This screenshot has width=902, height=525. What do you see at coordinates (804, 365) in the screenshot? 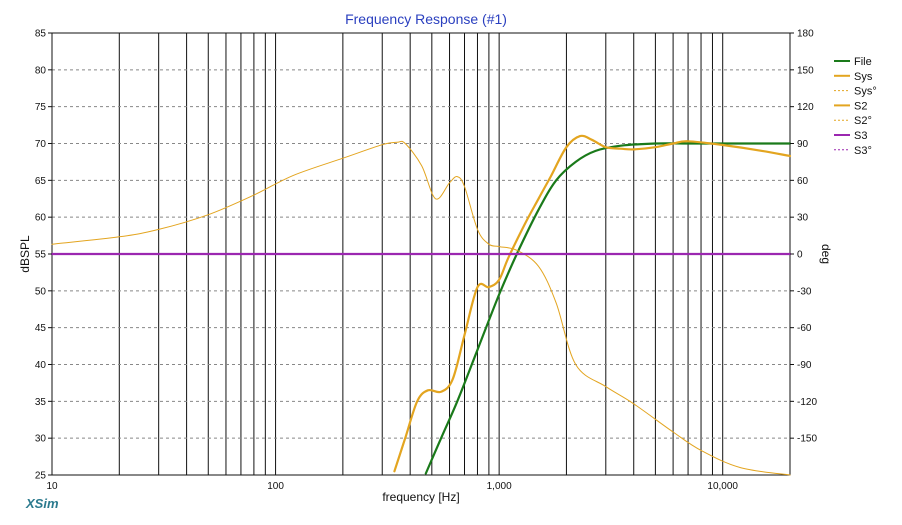
I see `right-tick-label: -90` at bounding box center [804, 365].